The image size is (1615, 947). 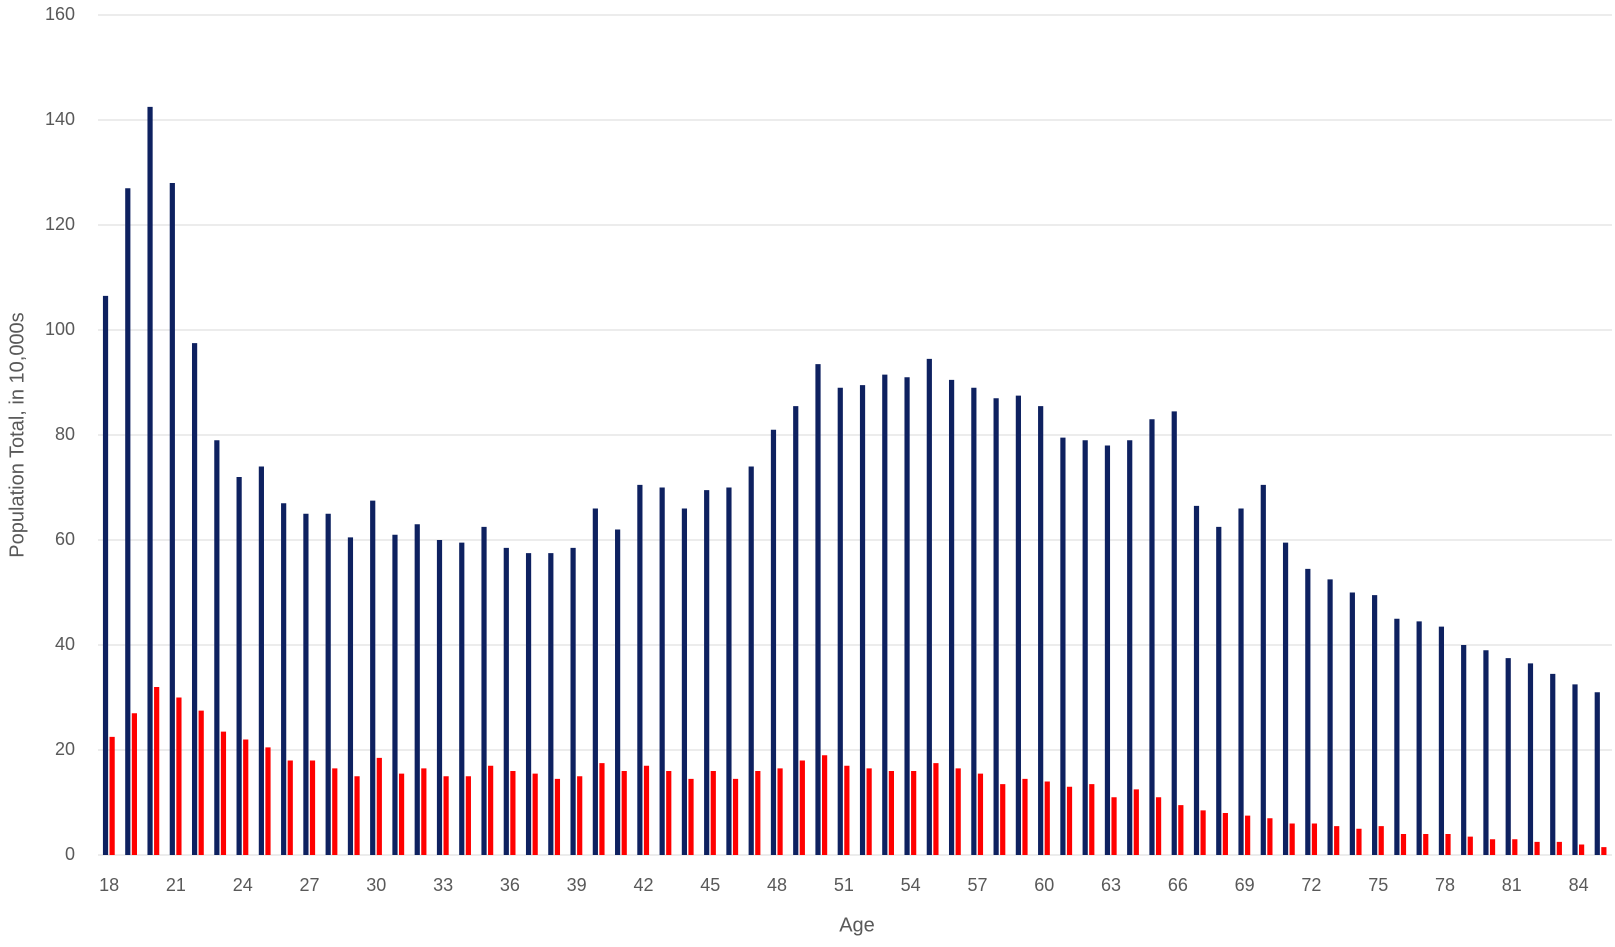 I want to click on x-tick-label: 84, so click(x=1579, y=885).